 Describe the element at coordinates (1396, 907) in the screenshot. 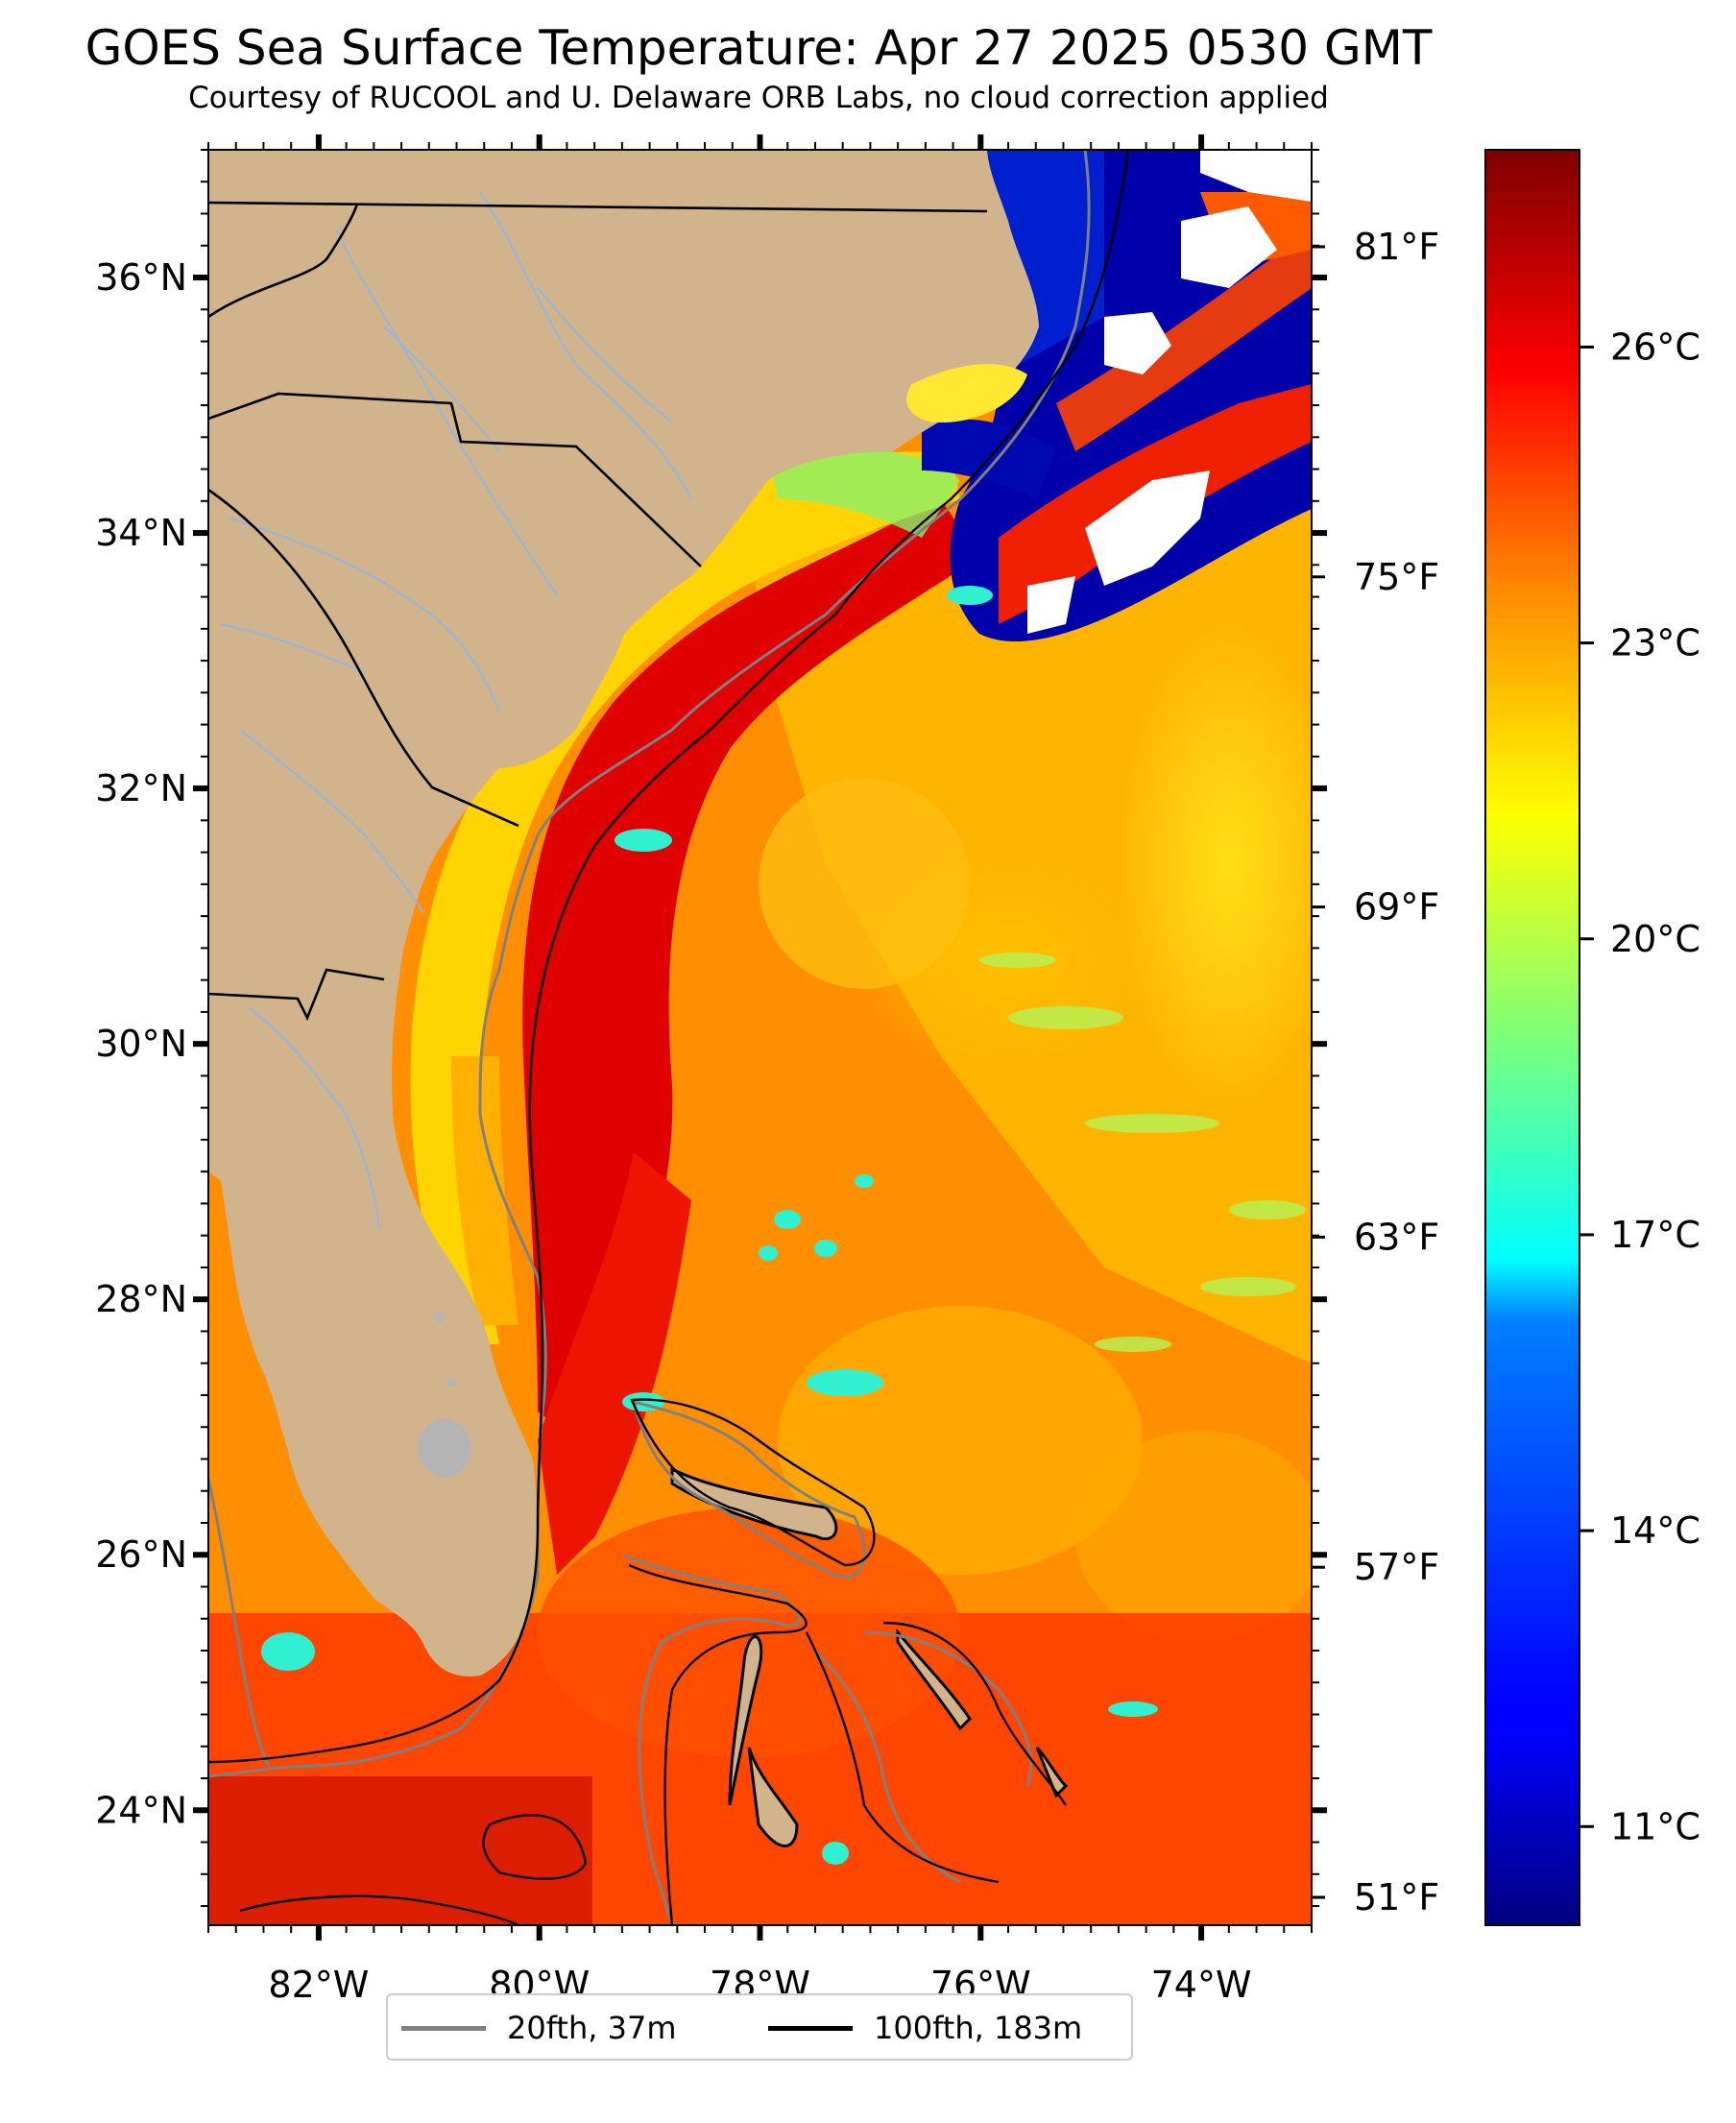

I see `fahrenheit-tick-label: 69°F` at that location.